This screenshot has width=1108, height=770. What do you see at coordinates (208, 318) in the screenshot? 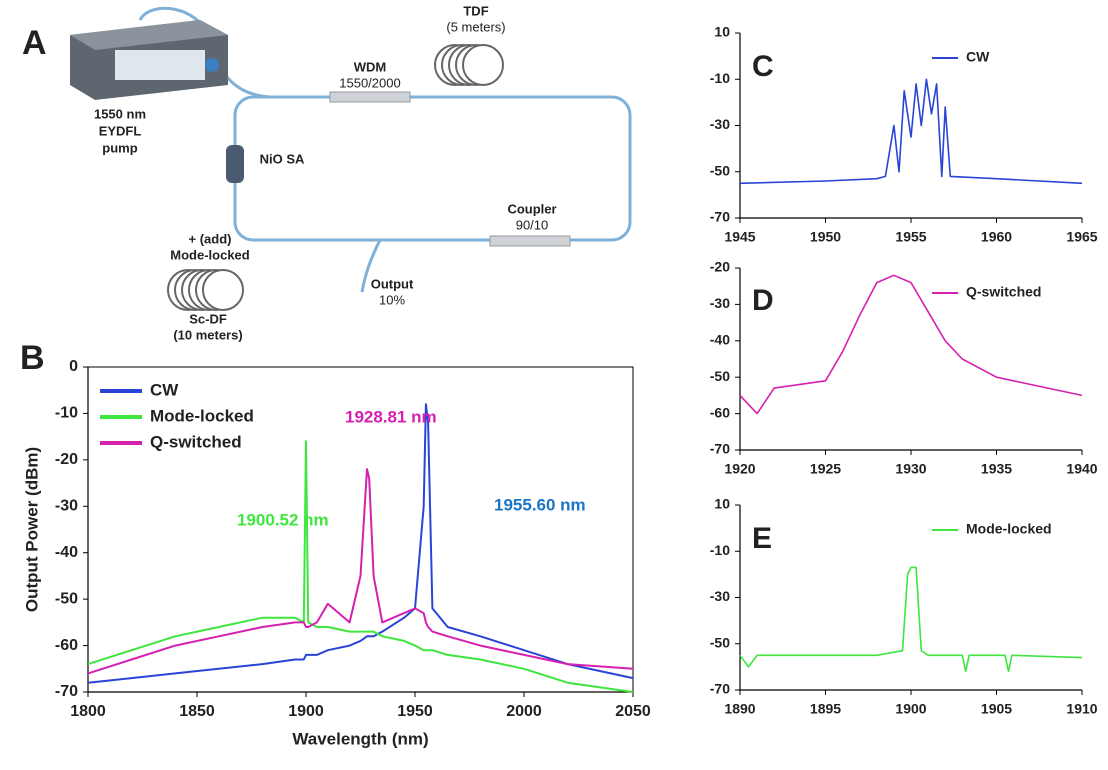
I see `scdf-label: Sc-DF` at bounding box center [208, 318].